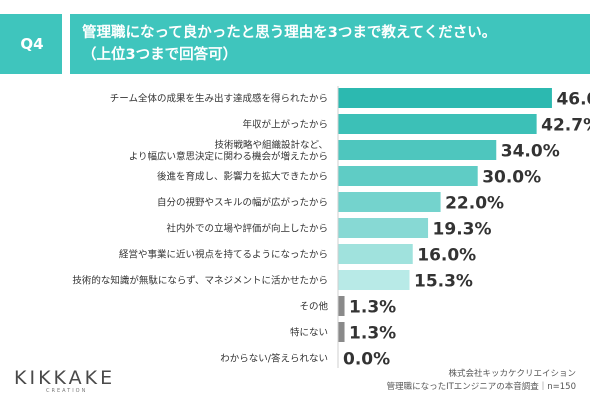 The height and width of the screenshot is (408, 590). What do you see at coordinates (32, 44) in the screenshot?
I see `question-number-badge: Q4` at bounding box center [32, 44].